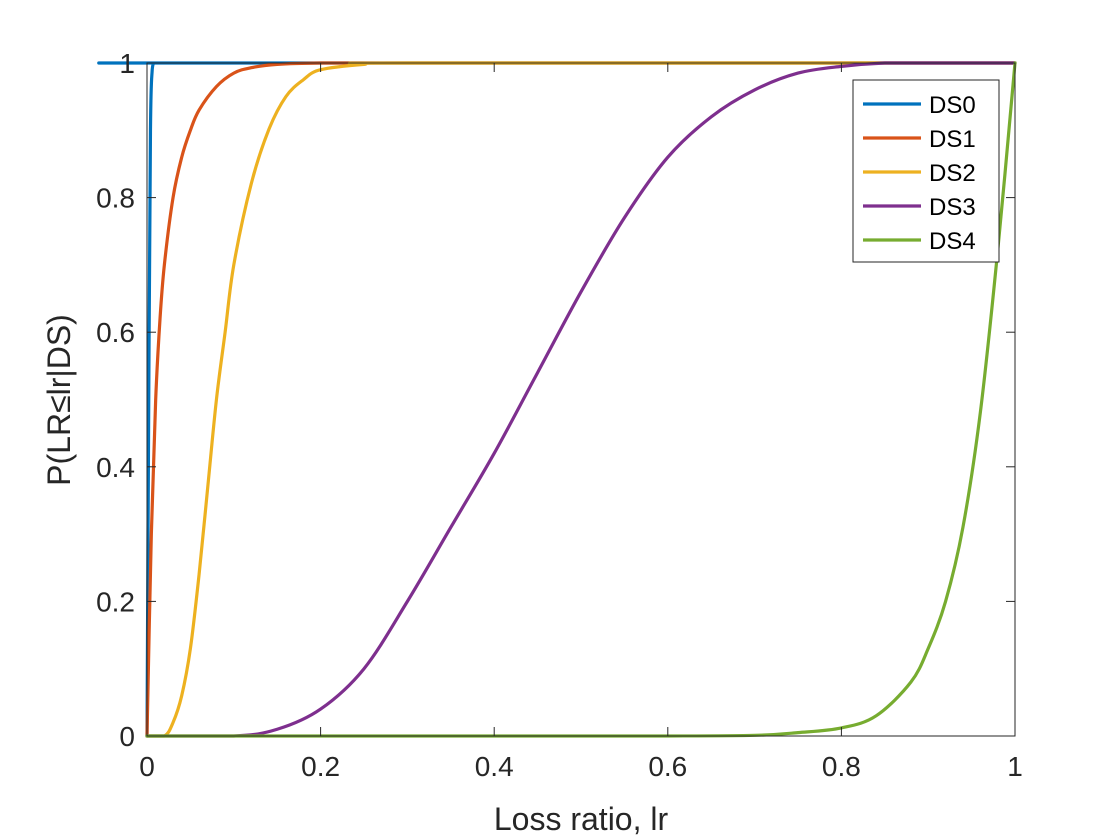 Image resolution: width=1120 pixels, height=840 pixels. I want to click on legend-label: DS3, so click(952, 207).